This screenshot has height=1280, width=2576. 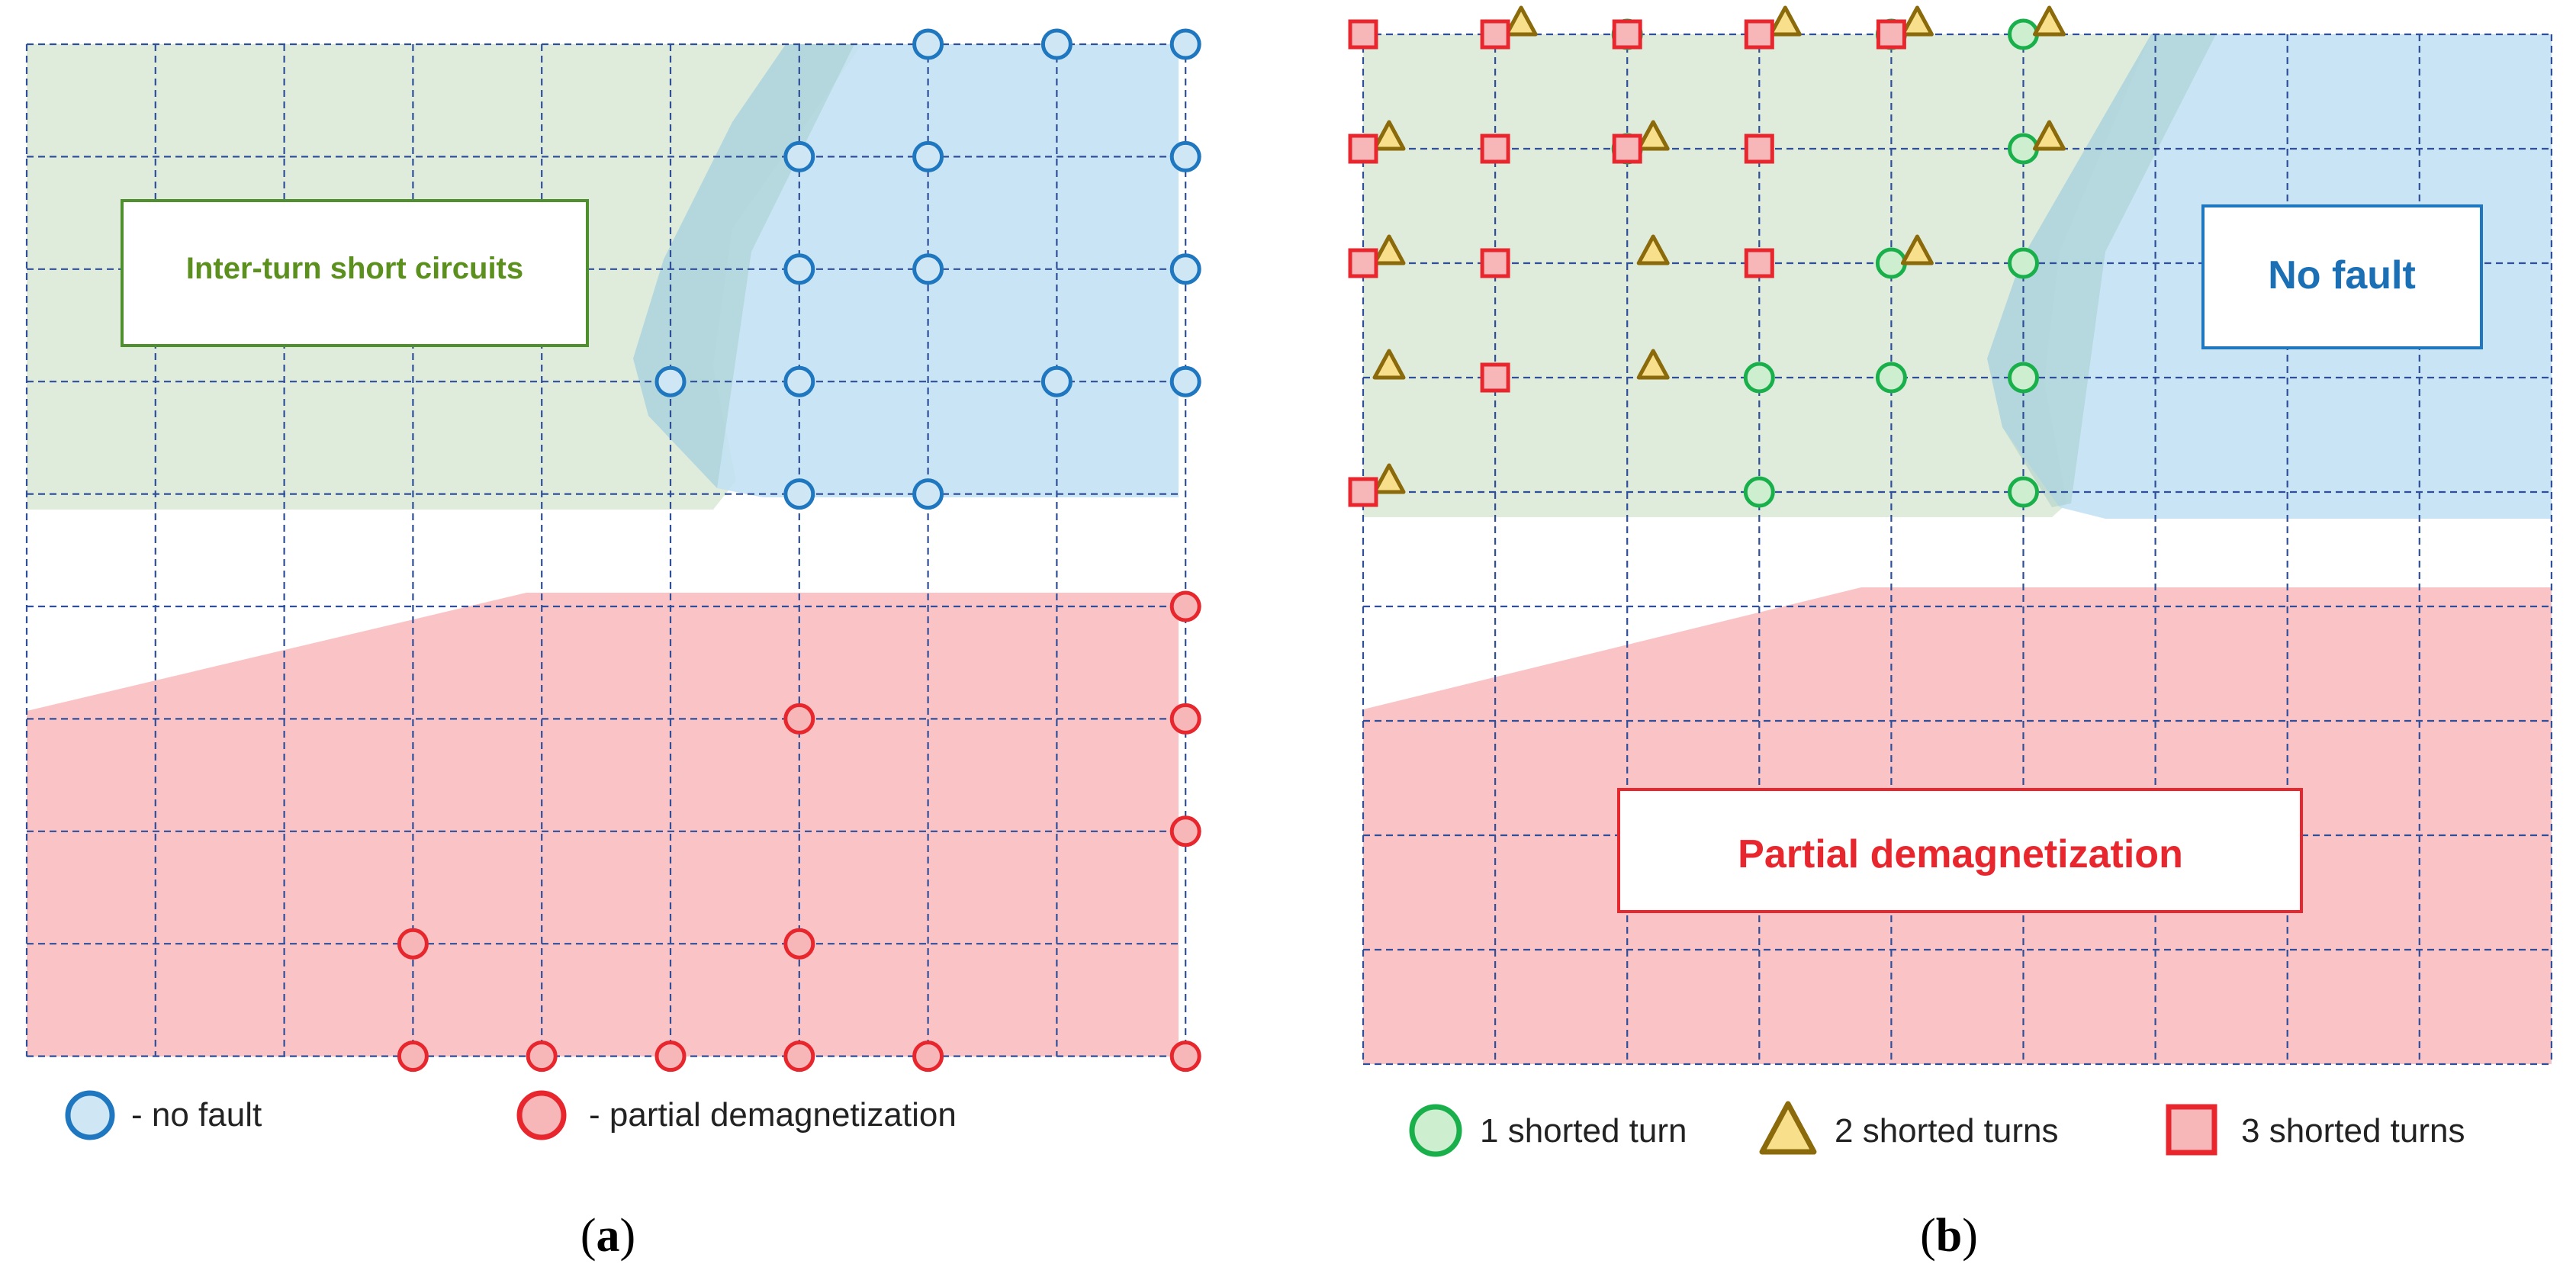 I want to click on caption-b-letter: b, so click(x=1949, y=1236).